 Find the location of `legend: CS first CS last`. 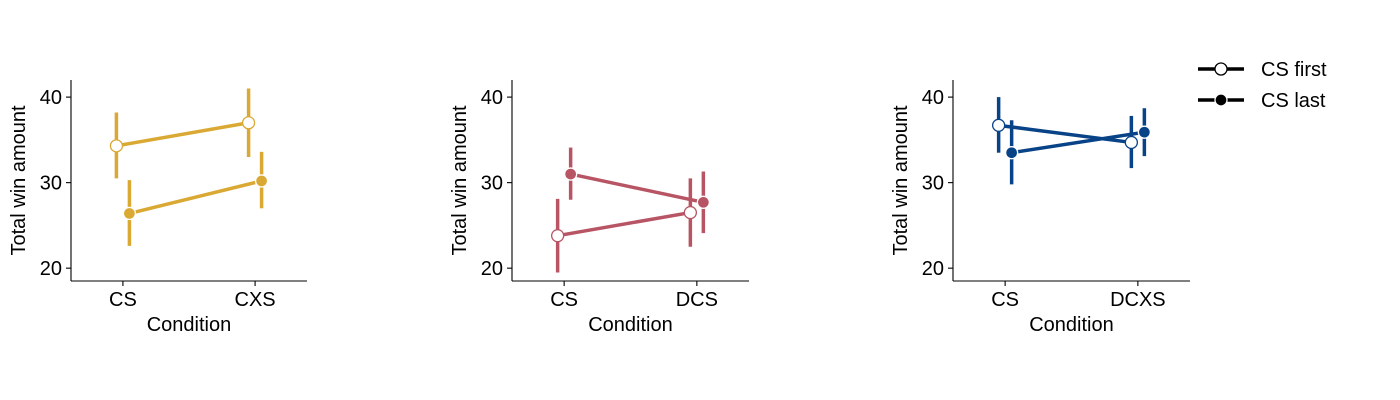

legend: CS first CS last is located at coordinates (1262, 85).